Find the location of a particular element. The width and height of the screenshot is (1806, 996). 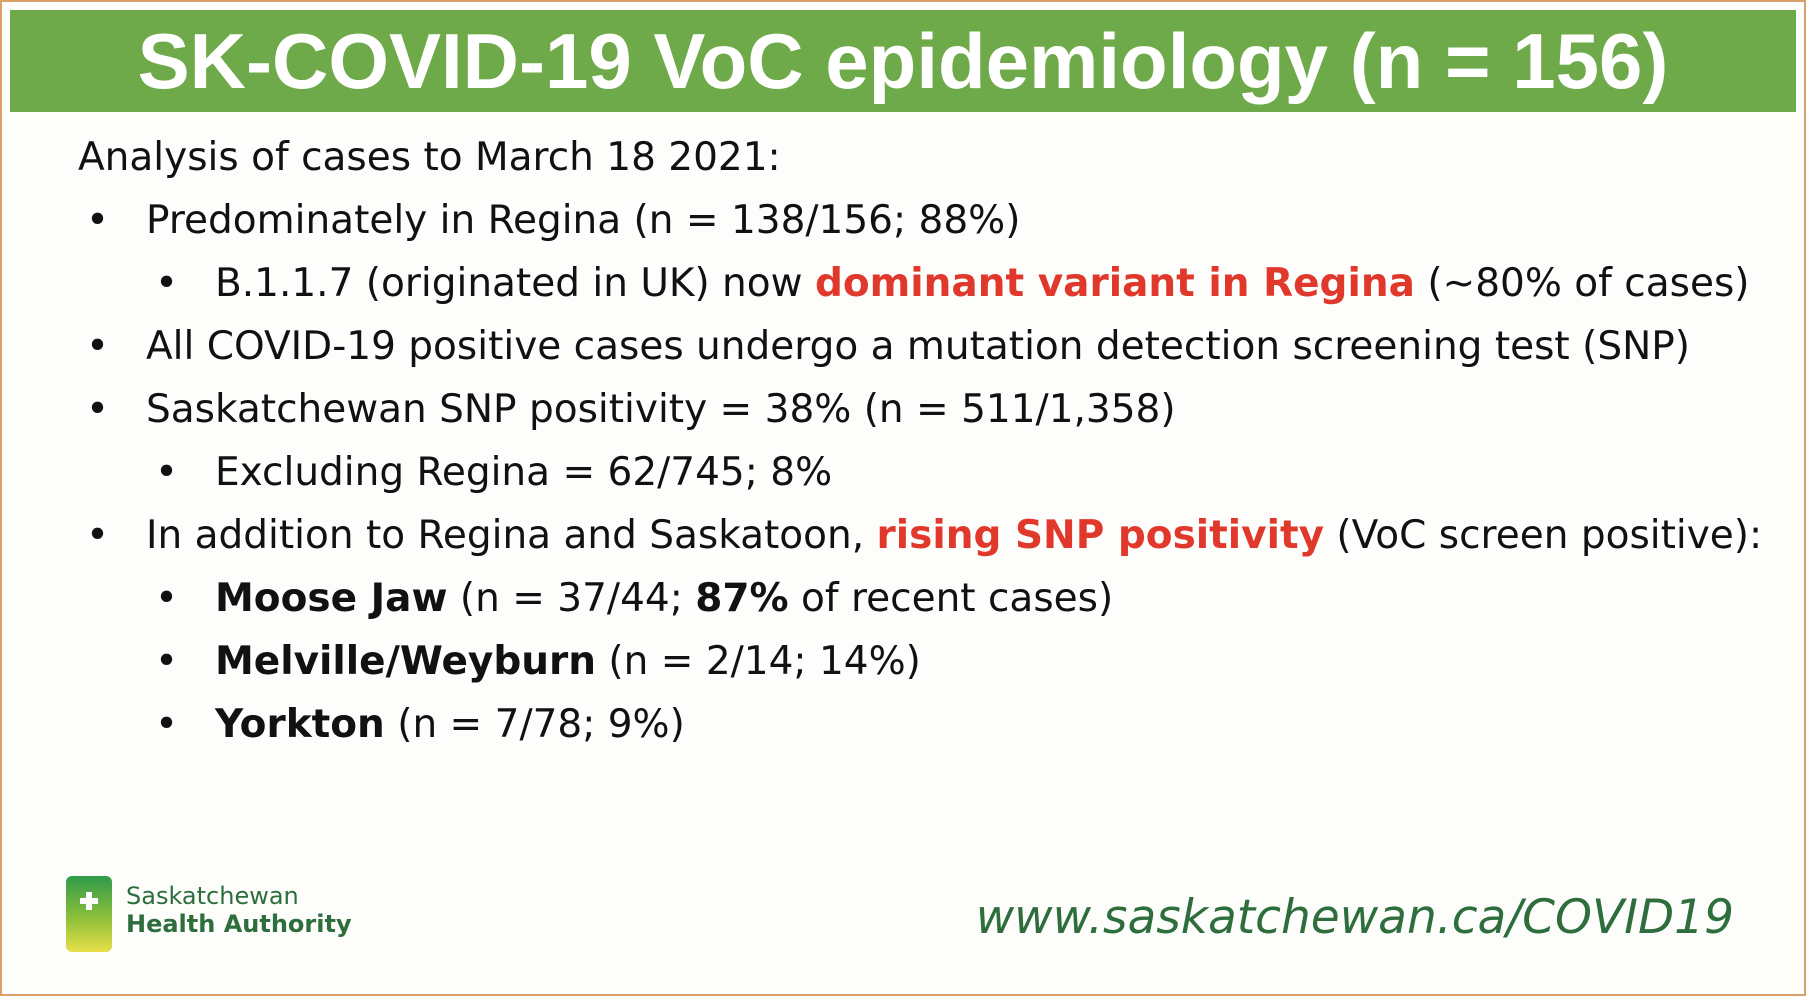

text-segment: (n = 7/78; 9%) is located at coordinates (534, 724).